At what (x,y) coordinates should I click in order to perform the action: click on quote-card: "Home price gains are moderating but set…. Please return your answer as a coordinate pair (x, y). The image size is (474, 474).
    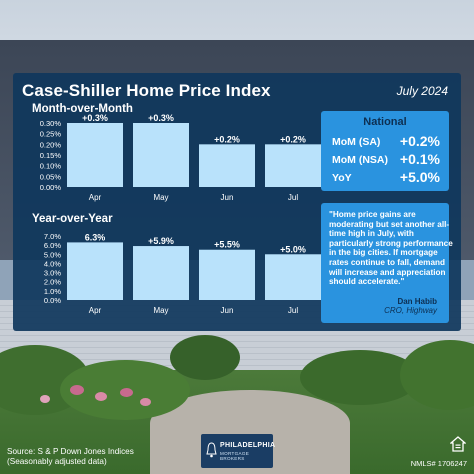
    Looking at the image, I should click on (387, 263).